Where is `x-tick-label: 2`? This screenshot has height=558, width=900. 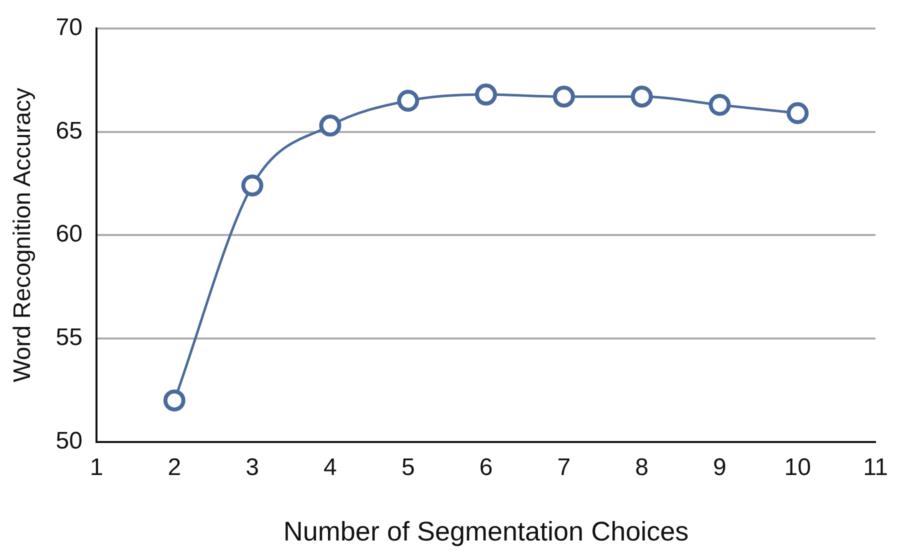
x-tick-label: 2 is located at coordinates (175, 467).